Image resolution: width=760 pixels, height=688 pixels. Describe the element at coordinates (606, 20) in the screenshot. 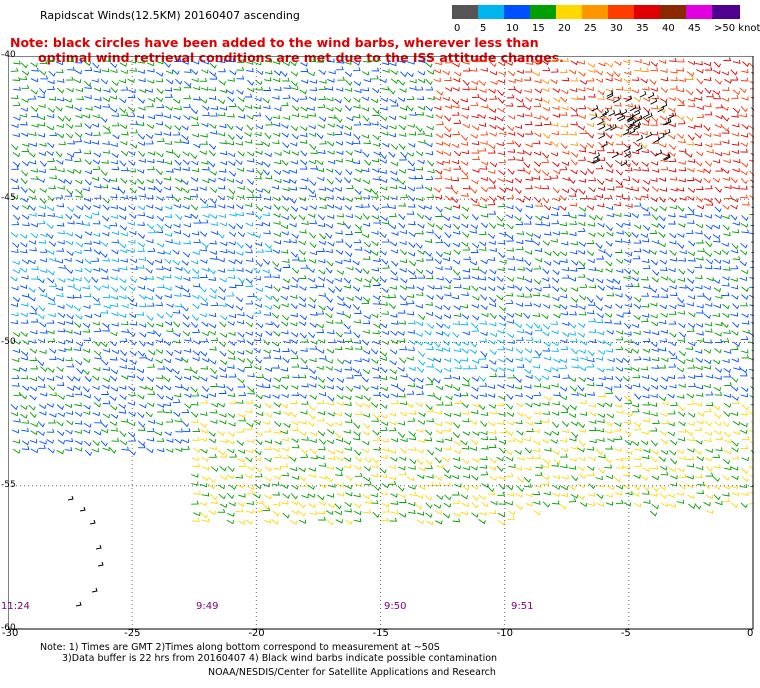

I see `wind-speed-legend: 0 5 10 15 20 25 30 35 40 45 >50 knots` at that location.